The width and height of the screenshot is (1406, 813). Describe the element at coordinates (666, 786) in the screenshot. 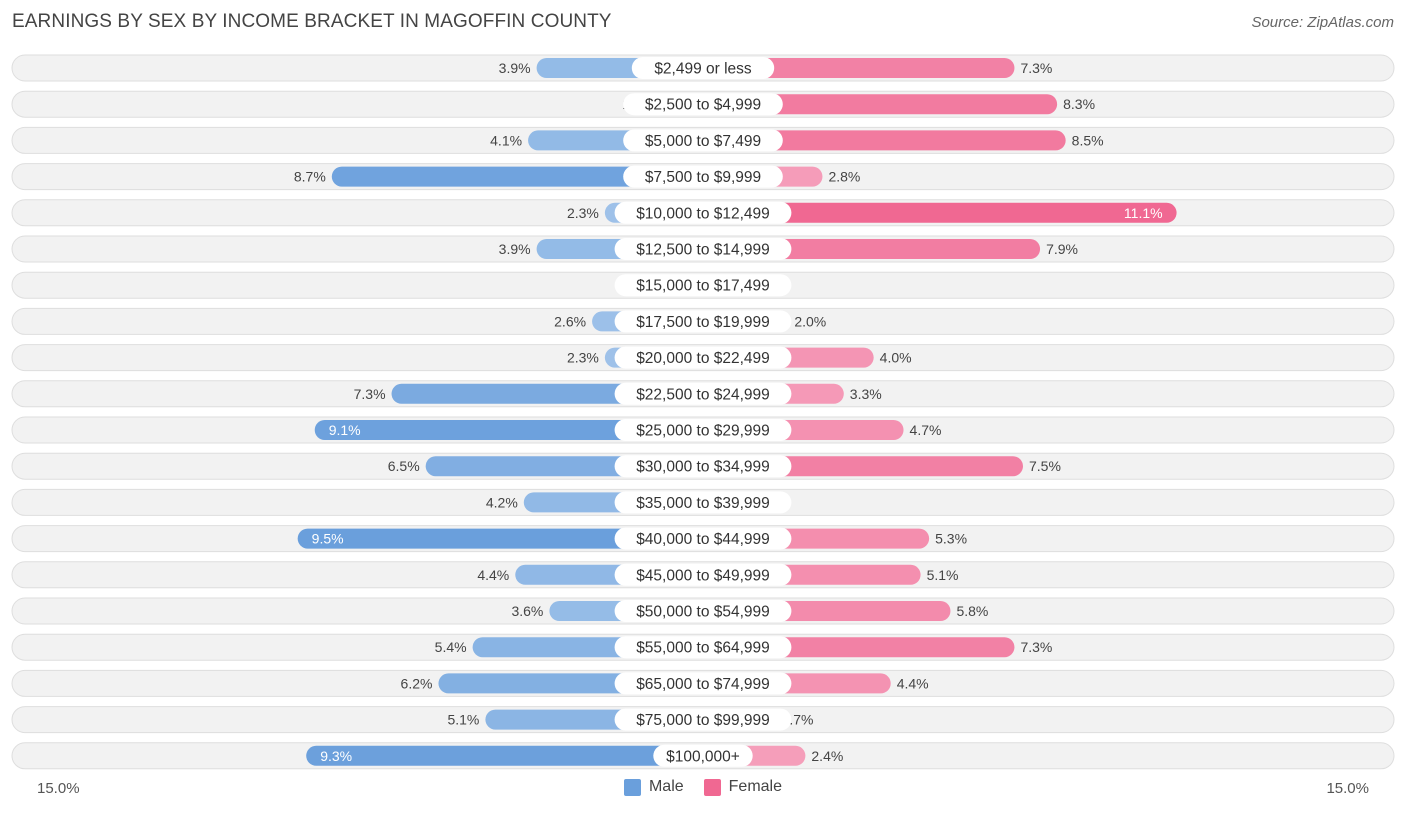

I see `legend-label-male: Male` at that location.